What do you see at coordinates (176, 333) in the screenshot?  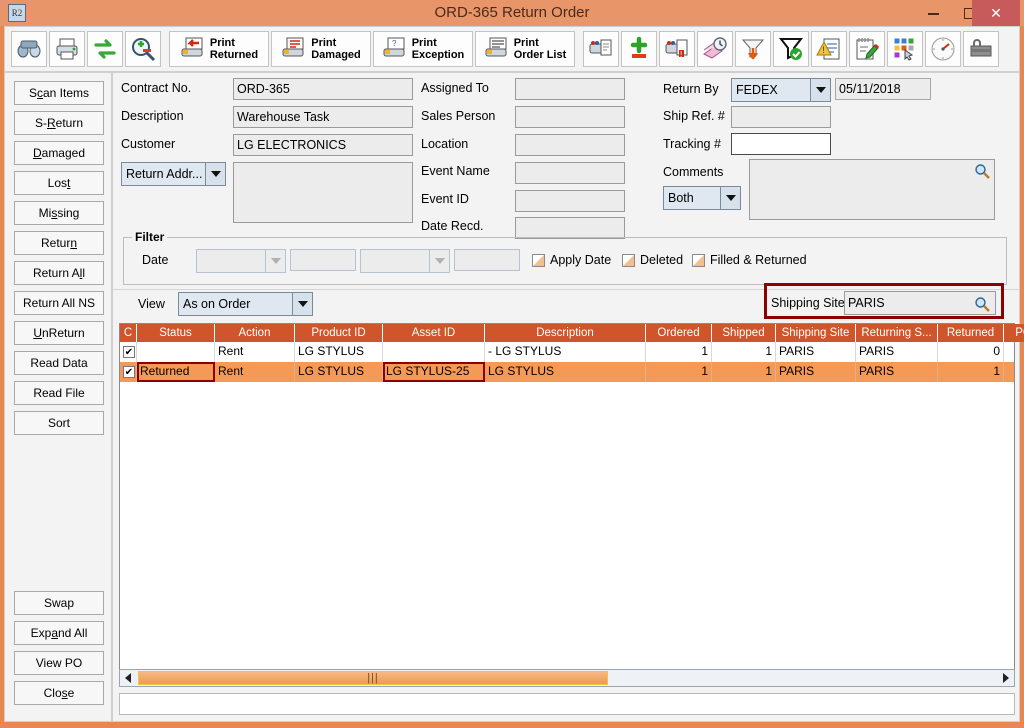 I see `grid-column-header-status: Status` at bounding box center [176, 333].